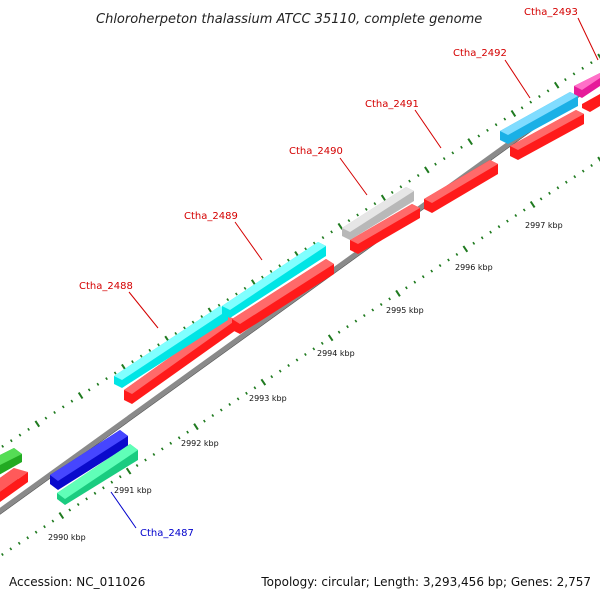 The height and width of the screenshot is (600, 600). What do you see at coordinates (316, 151) in the screenshot?
I see `gene-label: Ctha_2490` at bounding box center [316, 151].